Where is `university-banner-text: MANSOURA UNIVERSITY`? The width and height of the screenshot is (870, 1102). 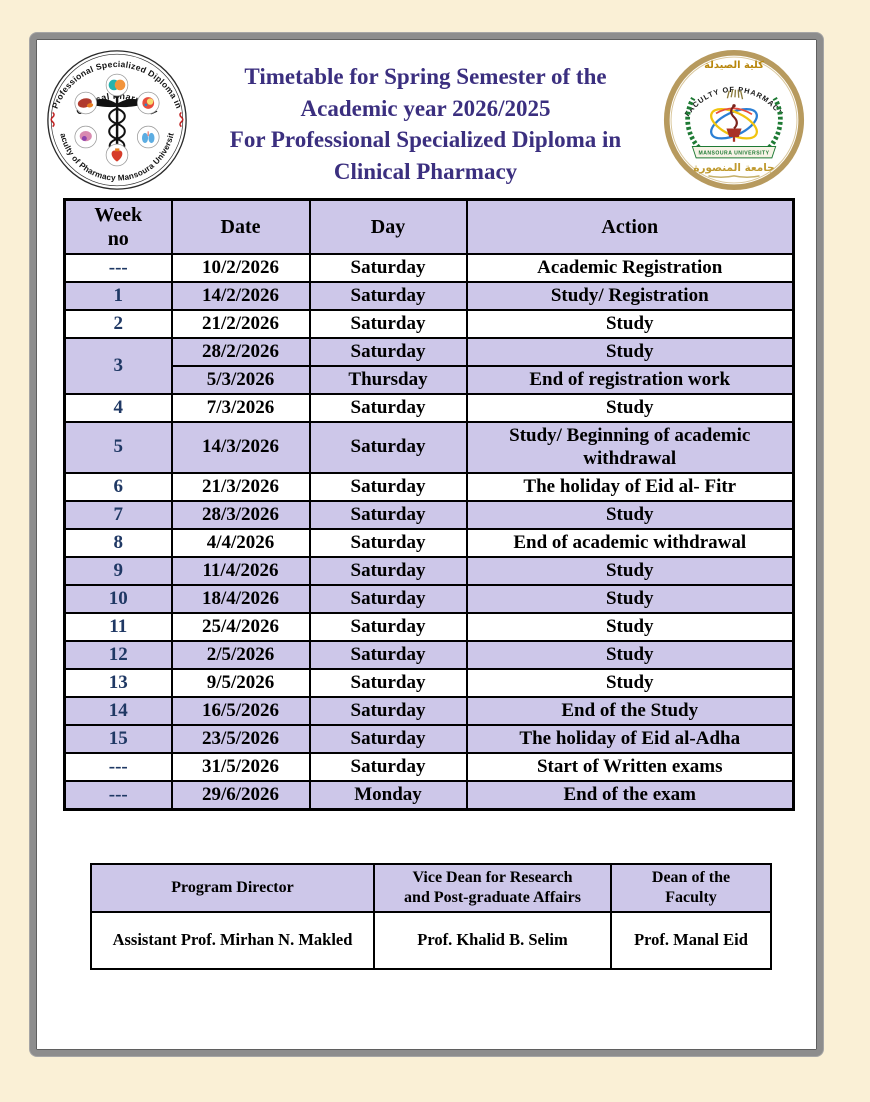 university-banner-text: MANSOURA UNIVERSITY is located at coordinates (734, 154).